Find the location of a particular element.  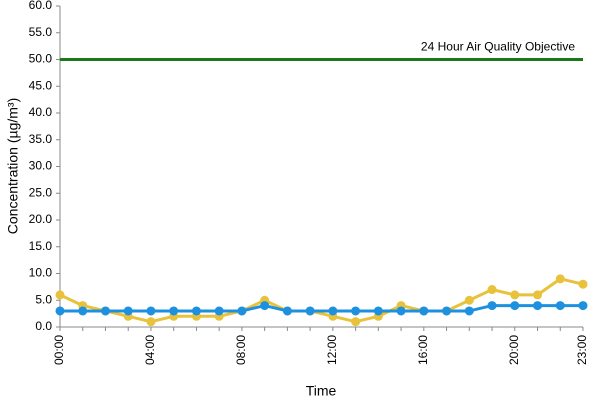

y-tick-label: 30.0 is located at coordinates (41, 166).